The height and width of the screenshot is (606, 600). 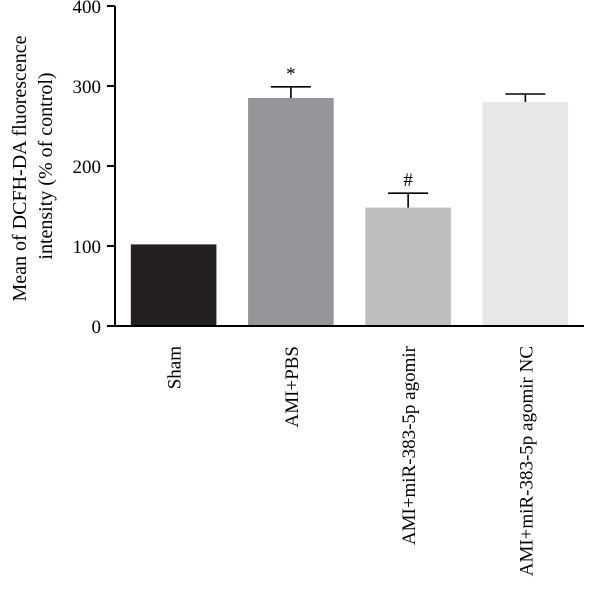 What do you see at coordinates (175, 368) in the screenshot?
I see `category-label-0: Sham` at bounding box center [175, 368].